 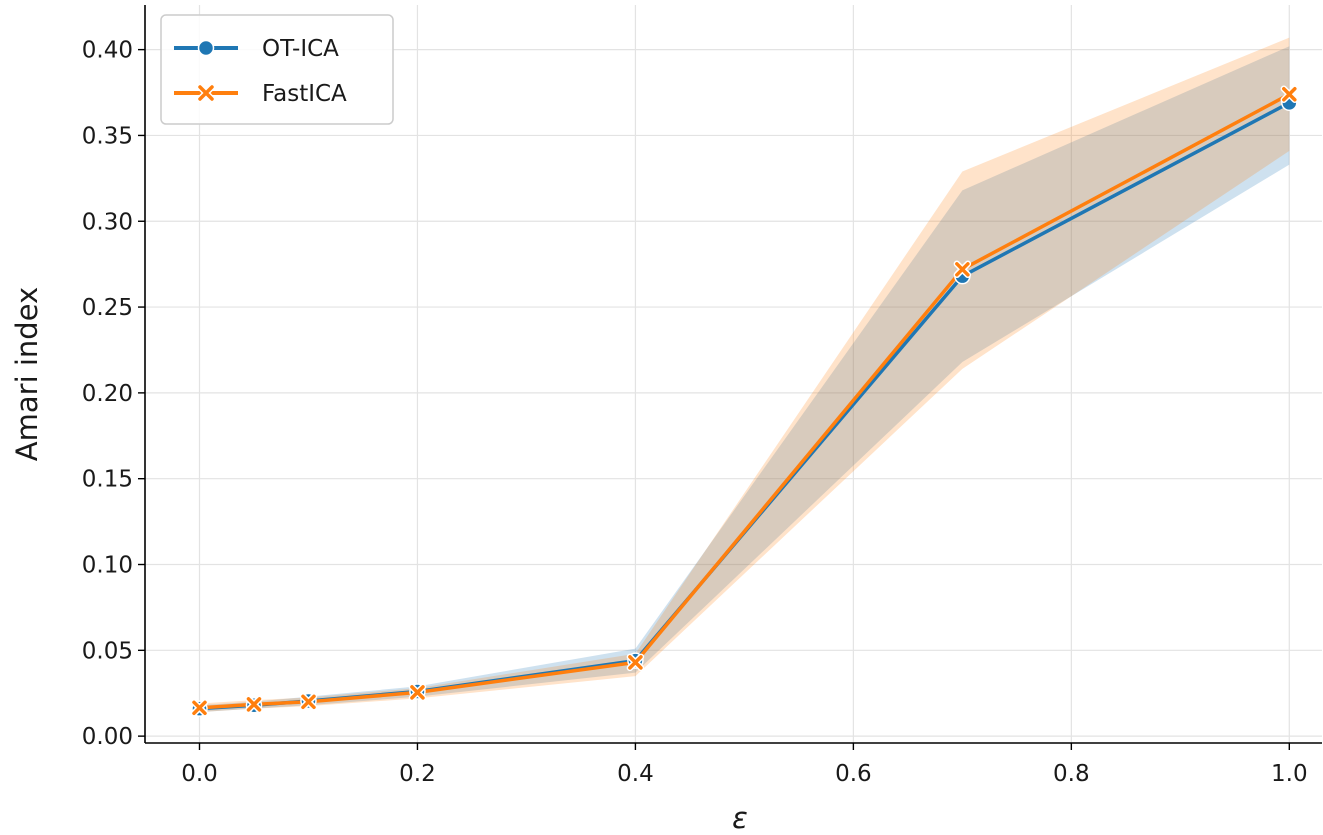 What do you see at coordinates (206, 93) in the screenshot?
I see `legend-marker-fastica` at bounding box center [206, 93].